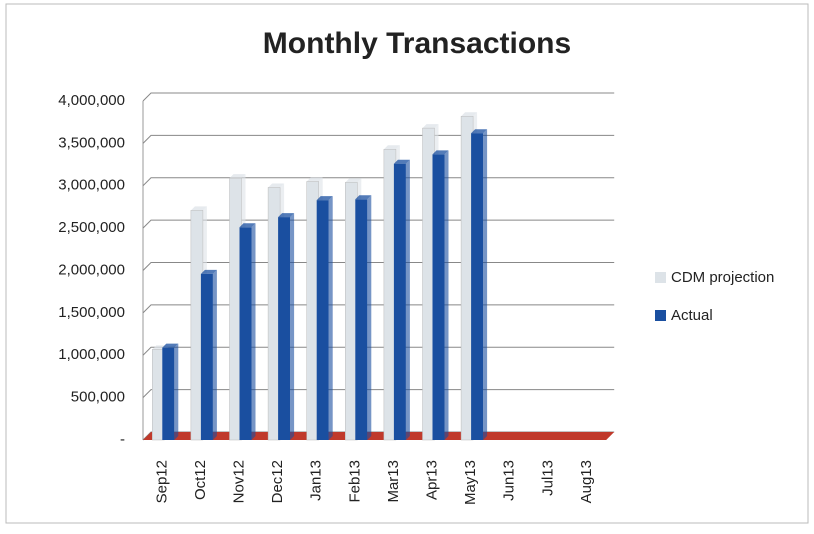 The width and height of the screenshot is (814, 534). I want to click on chart-title: Monthly Transactions, so click(417, 43).